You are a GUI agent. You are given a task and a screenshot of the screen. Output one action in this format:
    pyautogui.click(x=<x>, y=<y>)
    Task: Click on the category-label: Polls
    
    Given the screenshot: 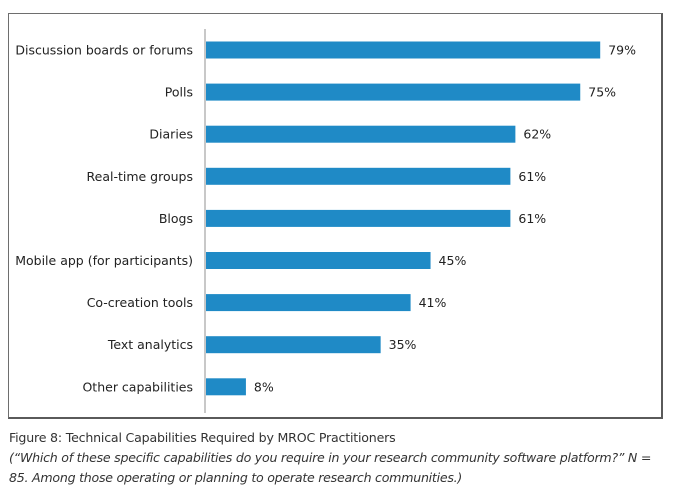 What is the action you would take?
    pyautogui.click(x=179, y=92)
    